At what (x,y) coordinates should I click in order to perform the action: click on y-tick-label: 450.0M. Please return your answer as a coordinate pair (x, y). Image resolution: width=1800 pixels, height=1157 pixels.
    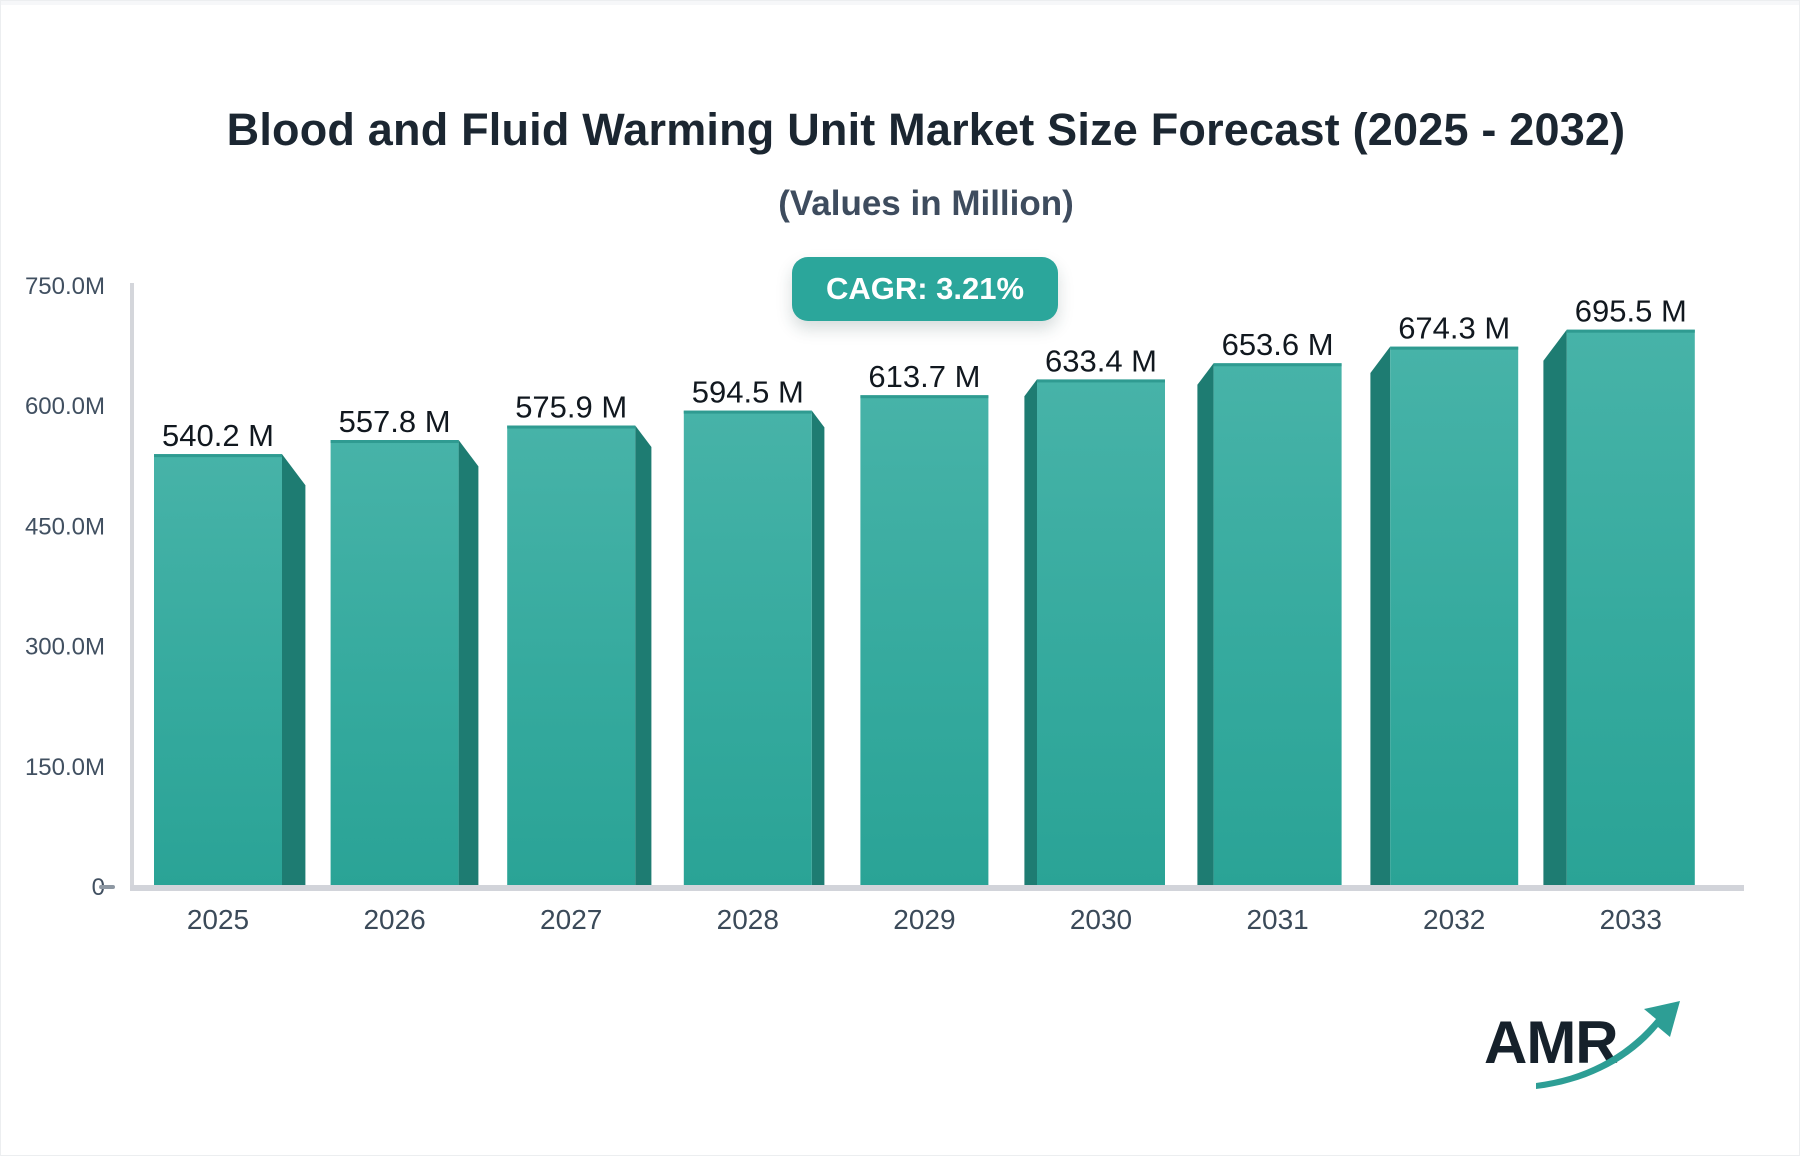
    Looking at the image, I should click on (65, 526).